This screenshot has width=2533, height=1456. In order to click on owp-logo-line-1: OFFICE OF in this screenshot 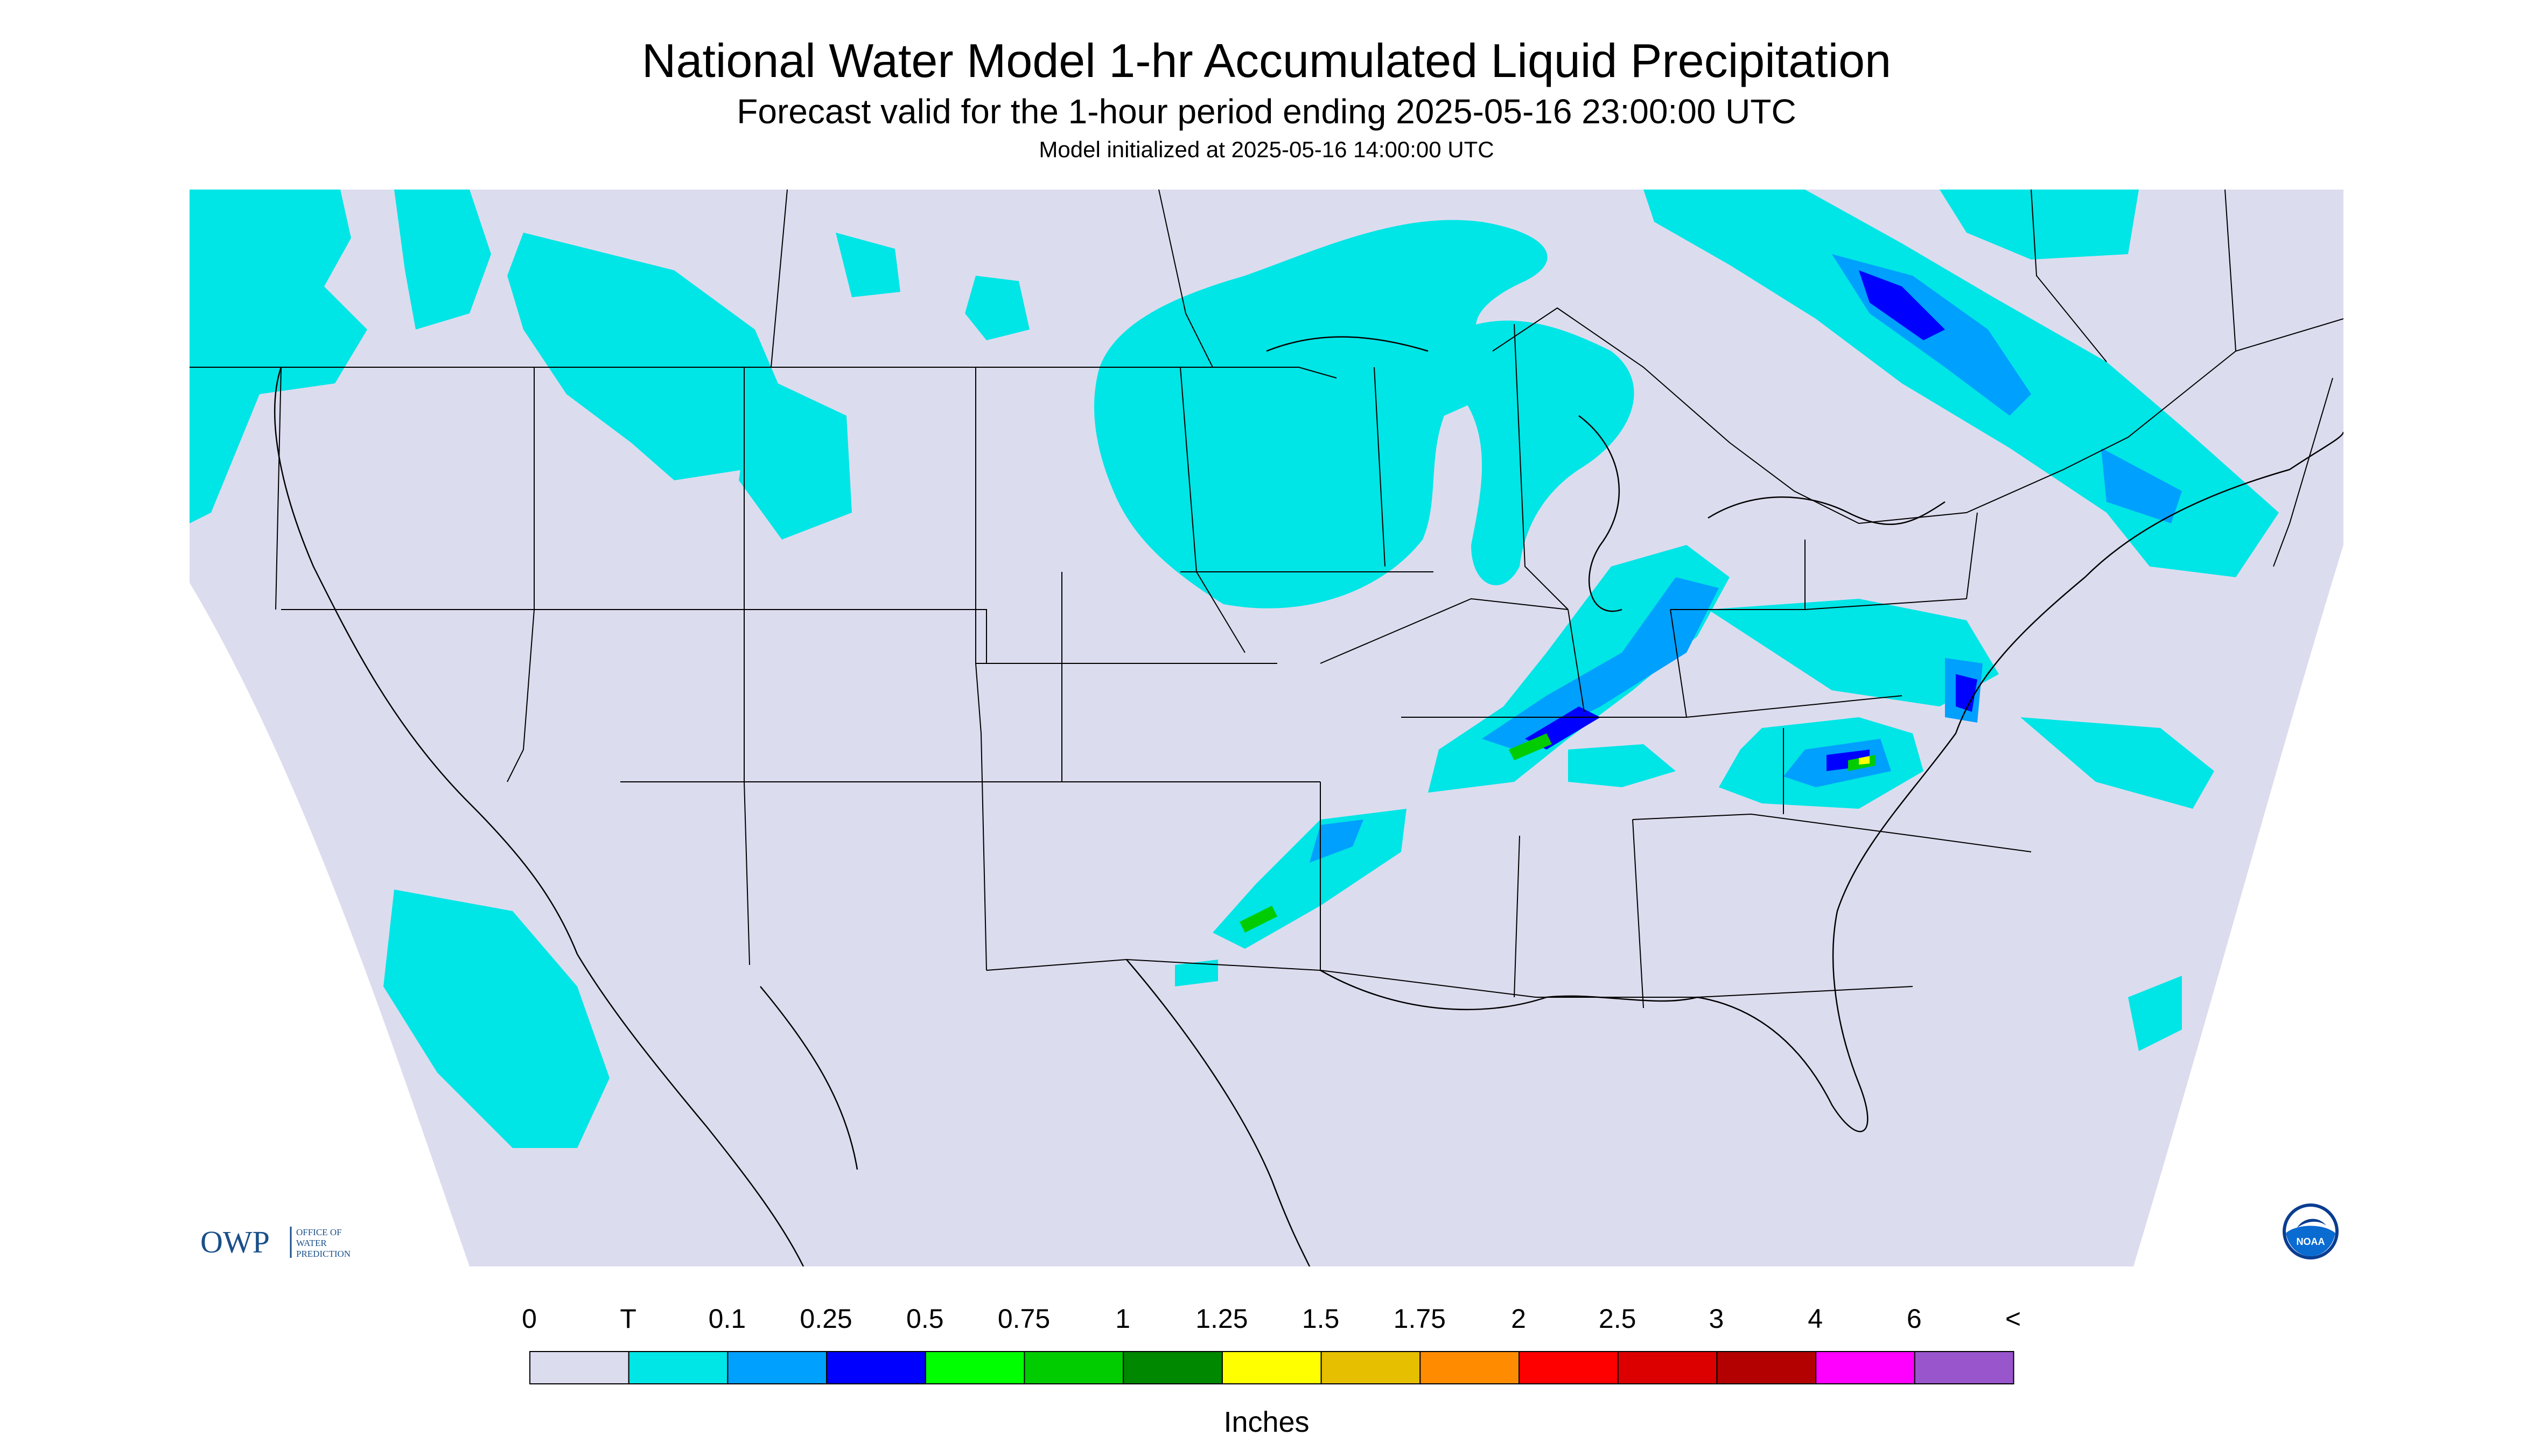, I will do `click(319, 1232)`.